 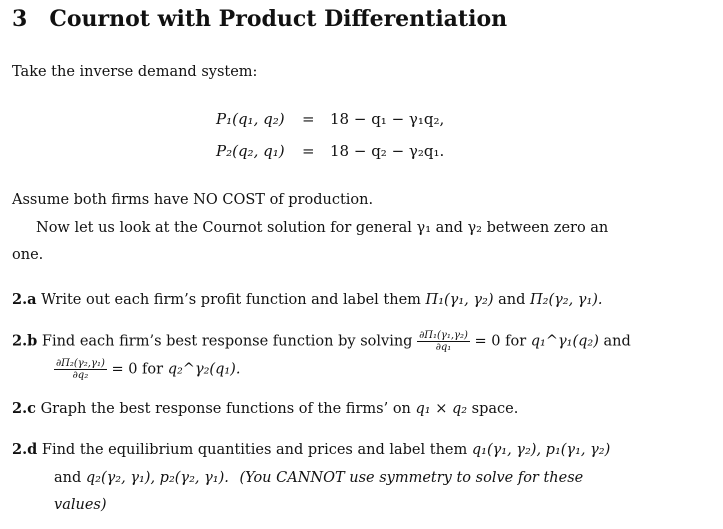 What do you see at coordinates (564, 341) in the screenshot?
I see `math: q₁^γ₁(q₂)` at bounding box center [564, 341].